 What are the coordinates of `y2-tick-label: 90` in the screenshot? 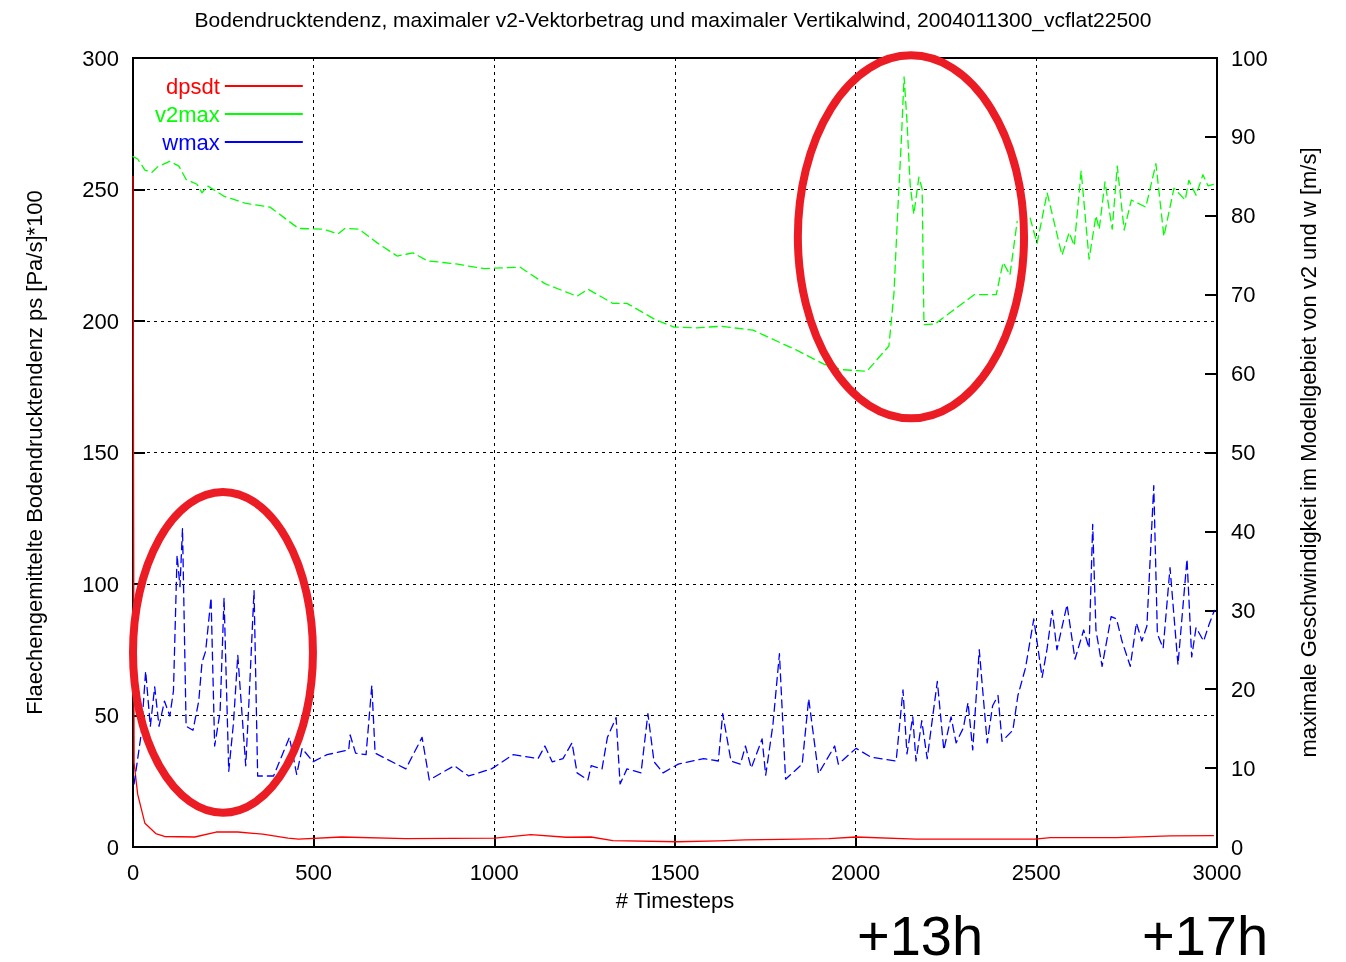 It's located at (1243, 137).